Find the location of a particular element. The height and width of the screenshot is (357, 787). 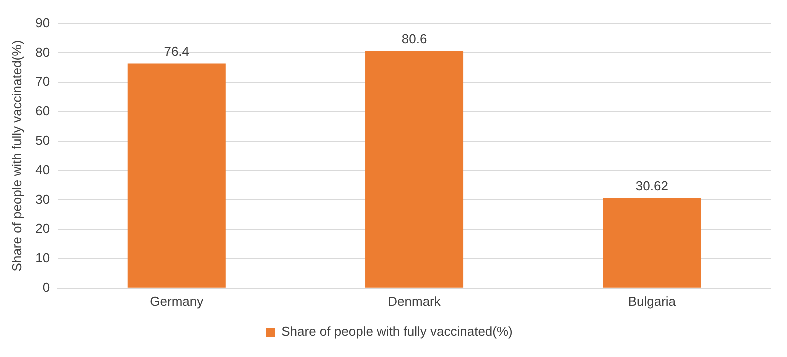

y-tick-label: 50 is located at coordinates (43, 140).